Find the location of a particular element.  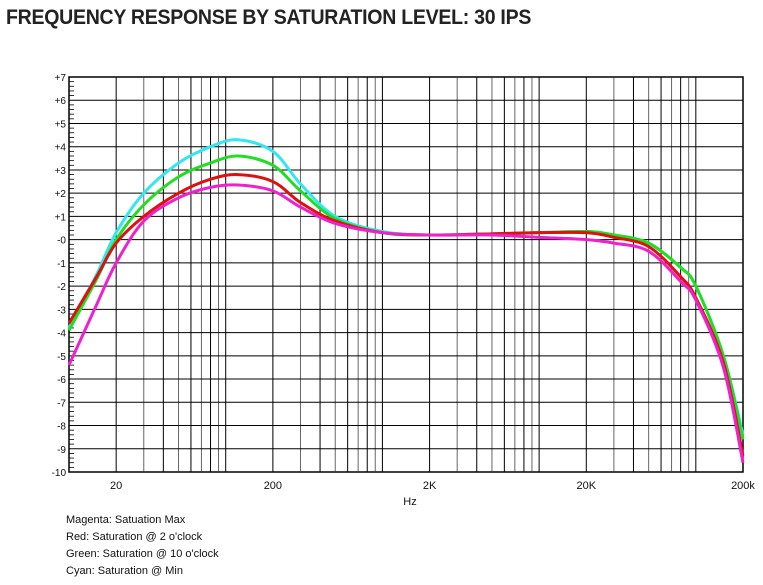

y-tick-label: +3 is located at coordinates (61, 171).